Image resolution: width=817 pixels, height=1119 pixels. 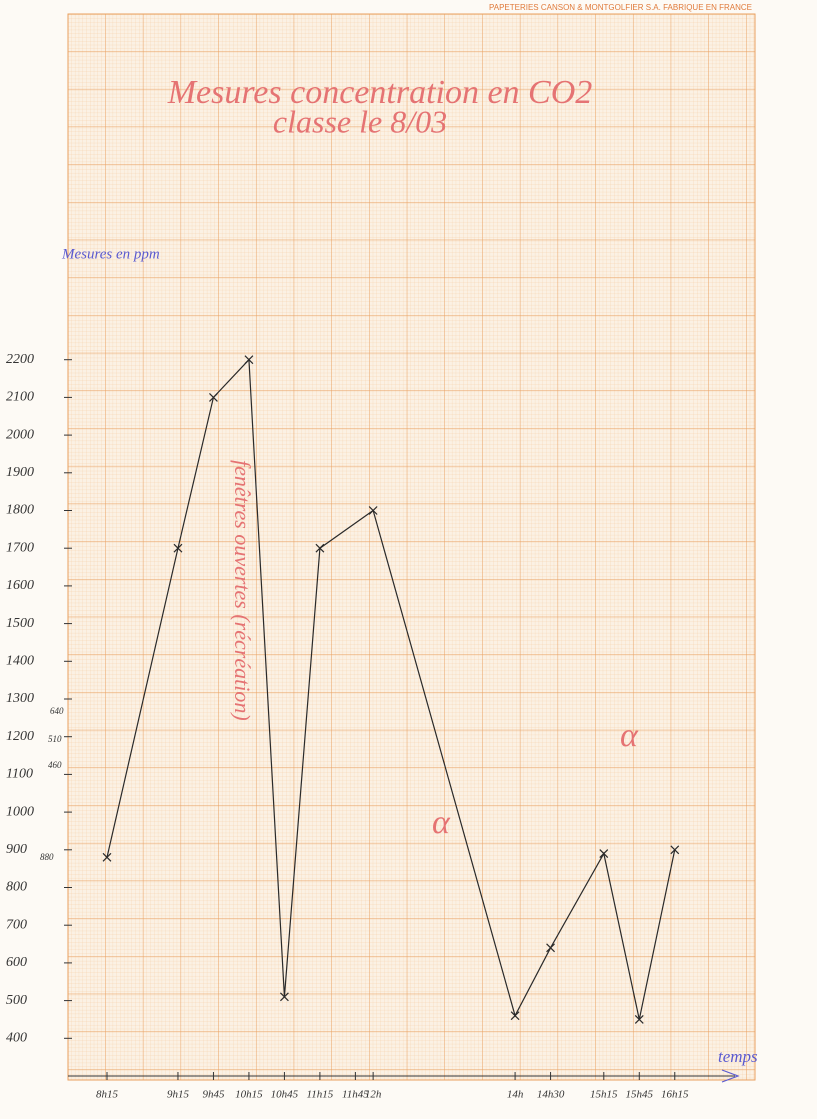 What do you see at coordinates (675, 1095) in the screenshot?
I see `x-tick-label: 16h15` at bounding box center [675, 1095].